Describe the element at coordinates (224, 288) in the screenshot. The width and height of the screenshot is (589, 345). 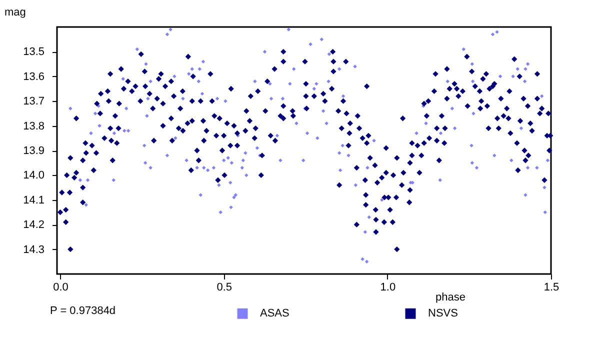
I see `x-tick-label: 0.5` at that location.